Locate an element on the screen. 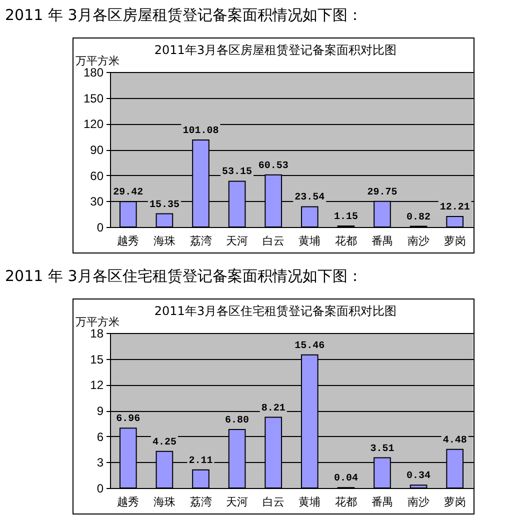 The height and width of the screenshot is (523, 514). data-label: 23.54 is located at coordinates (309, 198).